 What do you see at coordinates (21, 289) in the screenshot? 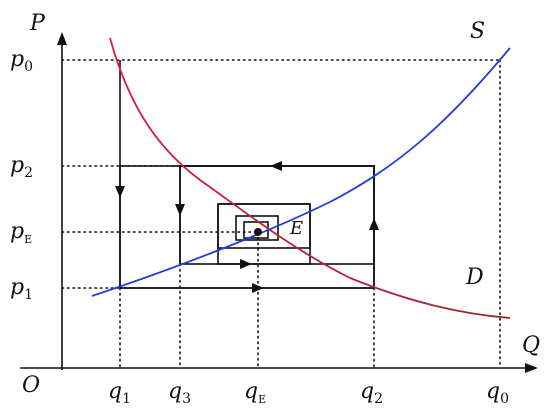
I see `price-label-p1: p1` at bounding box center [21, 289].